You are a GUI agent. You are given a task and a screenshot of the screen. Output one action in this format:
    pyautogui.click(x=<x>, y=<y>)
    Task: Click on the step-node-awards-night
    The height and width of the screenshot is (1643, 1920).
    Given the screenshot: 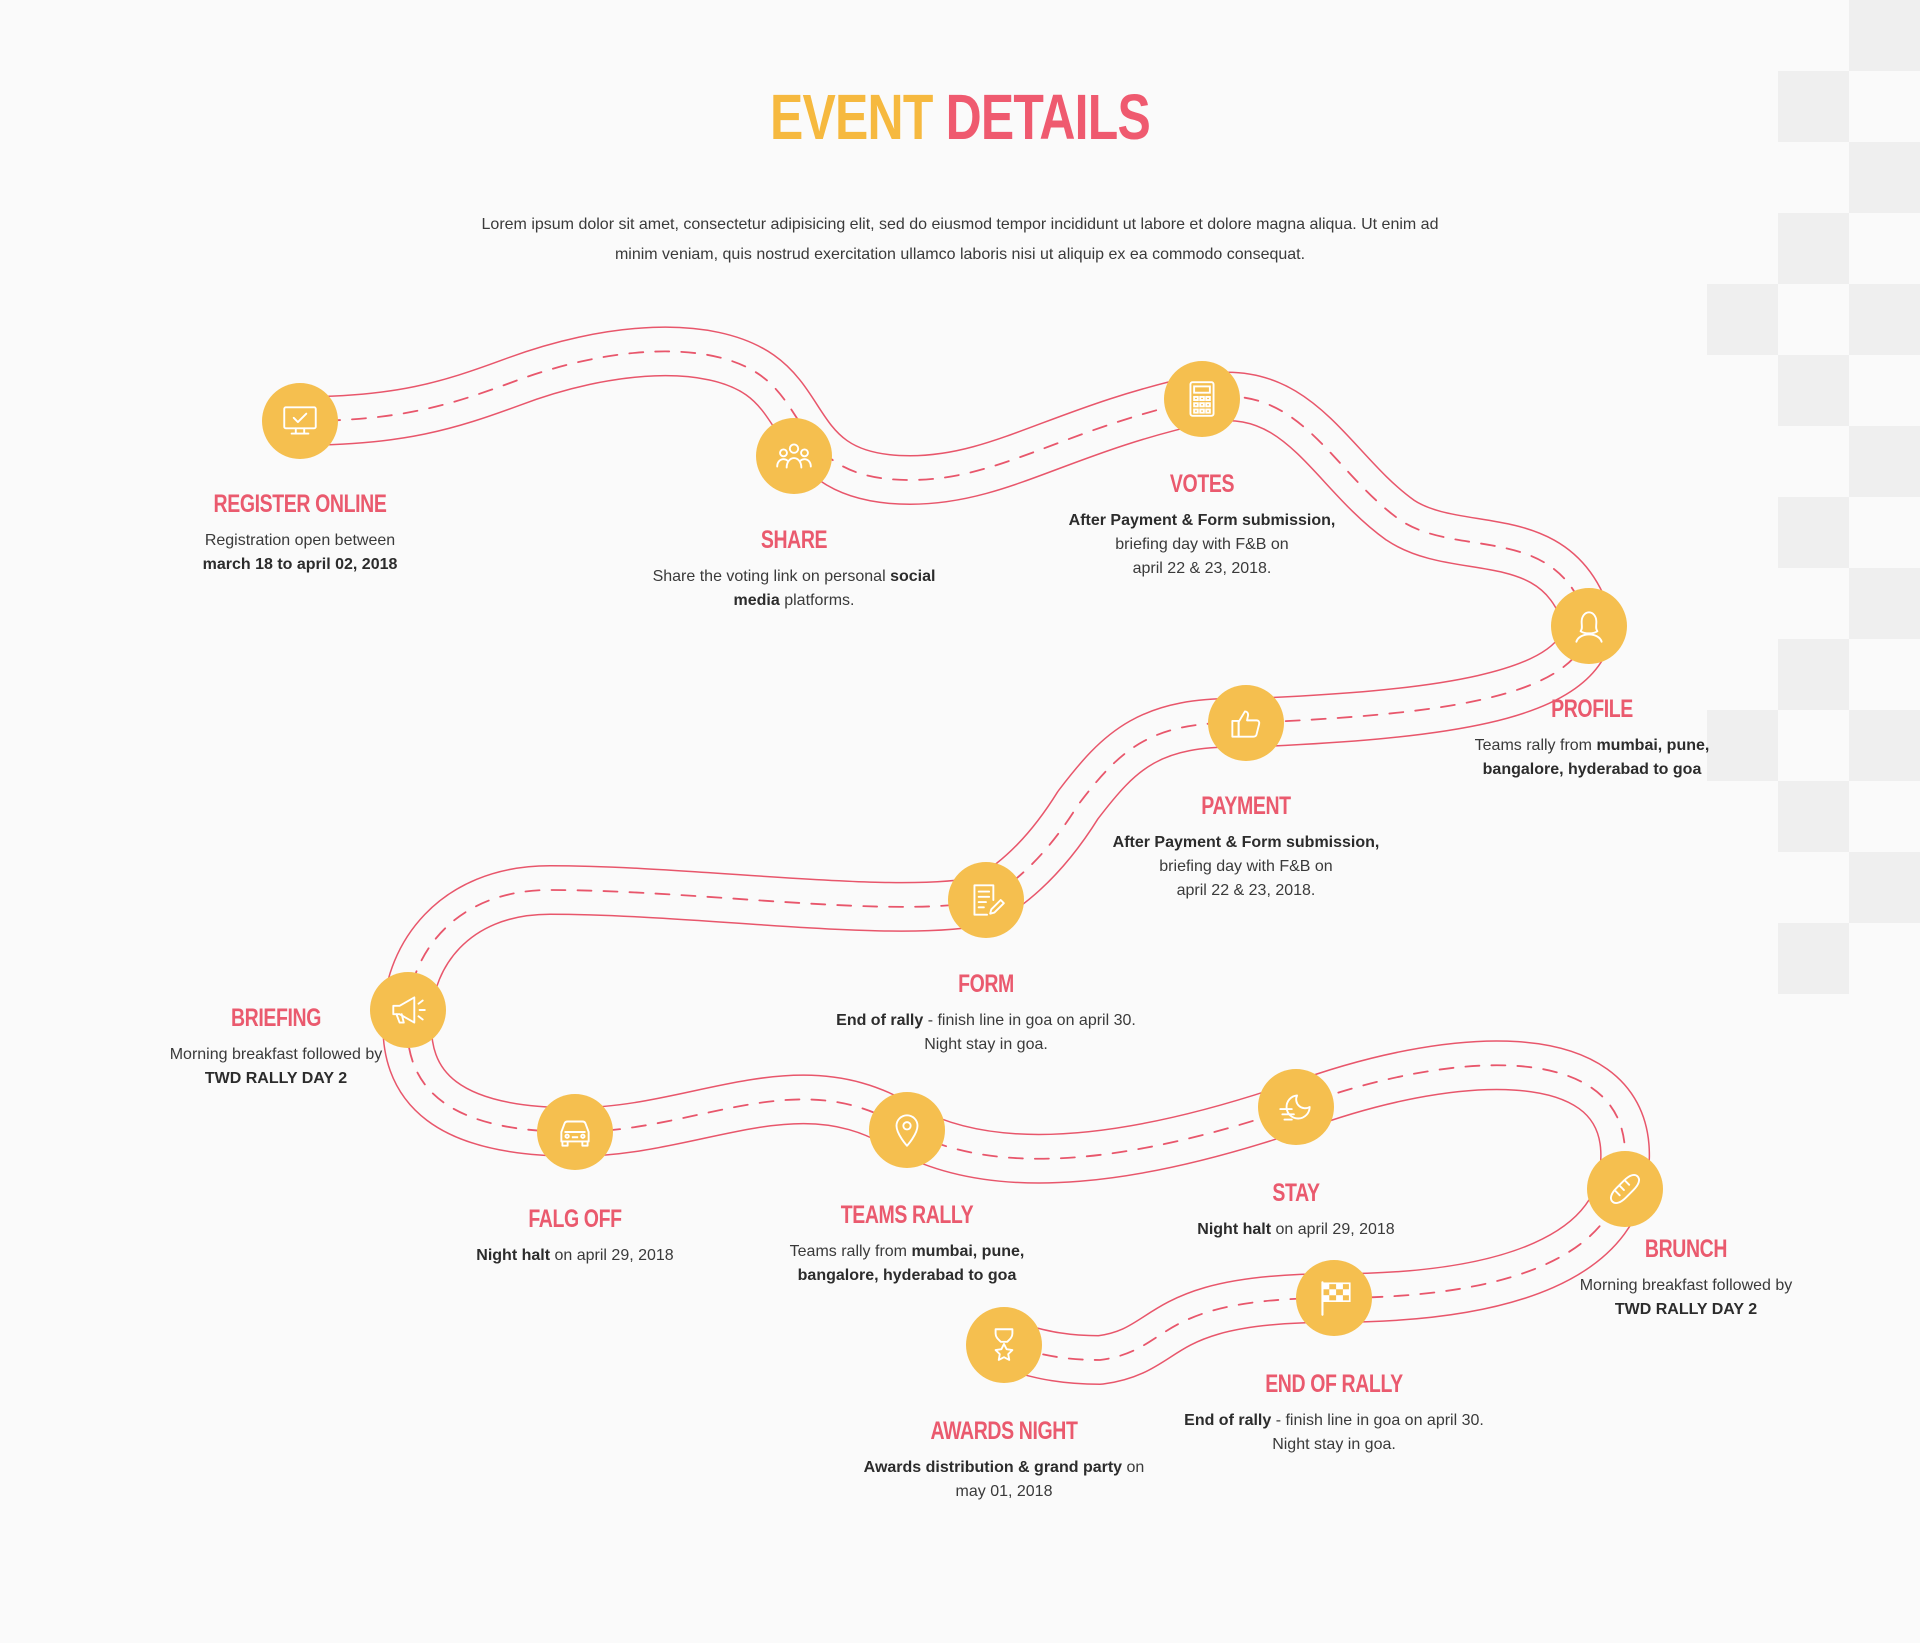 What is the action you would take?
    pyautogui.click(x=1004, y=1345)
    